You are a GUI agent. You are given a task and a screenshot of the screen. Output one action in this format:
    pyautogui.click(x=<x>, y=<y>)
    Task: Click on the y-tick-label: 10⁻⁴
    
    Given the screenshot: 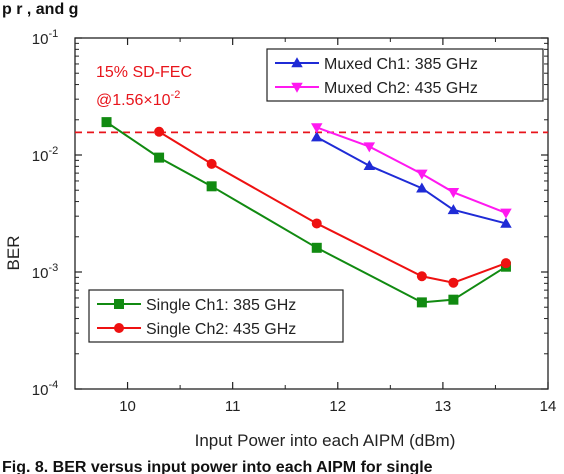 What is the action you would take?
    pyautogui.click(x=45, y=389)
    